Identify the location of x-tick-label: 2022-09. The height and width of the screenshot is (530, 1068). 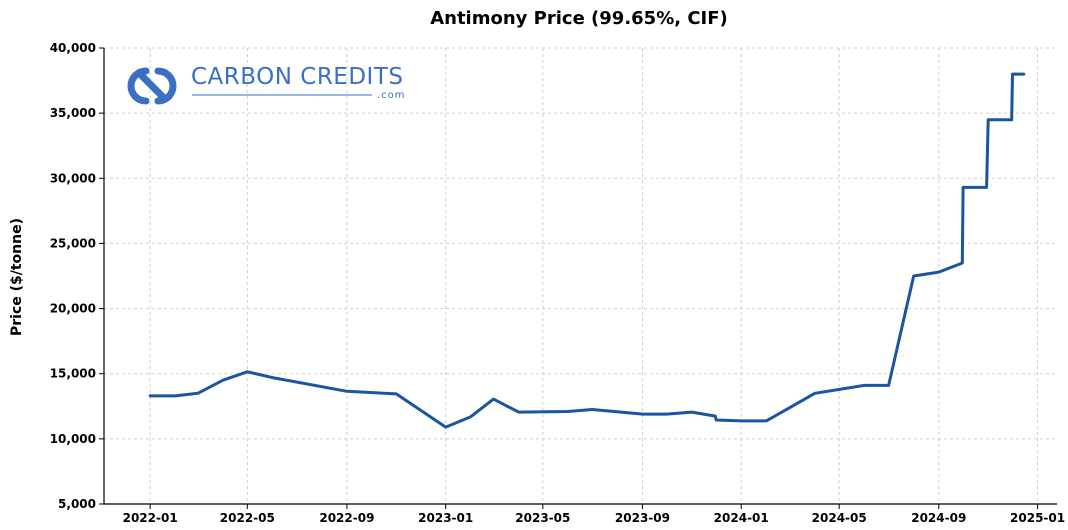
(346, 518).